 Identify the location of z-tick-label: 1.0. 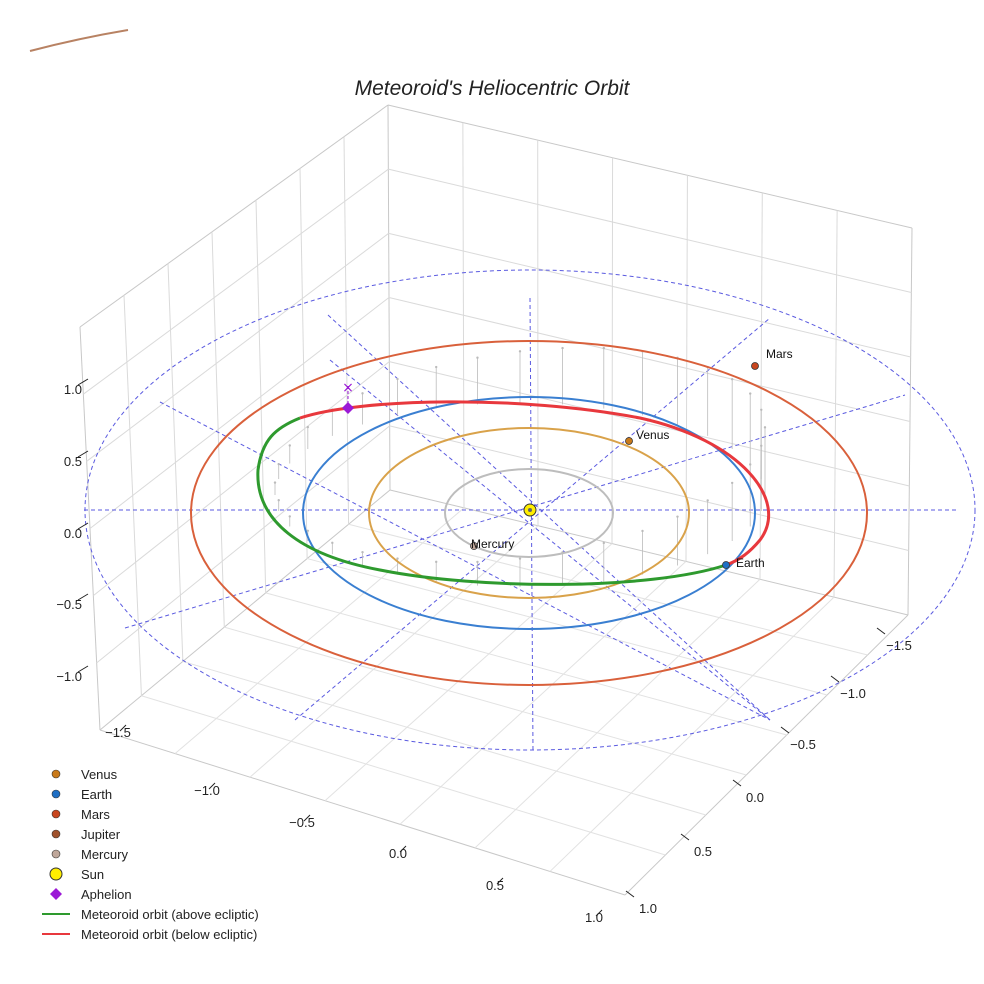
(73, 389).